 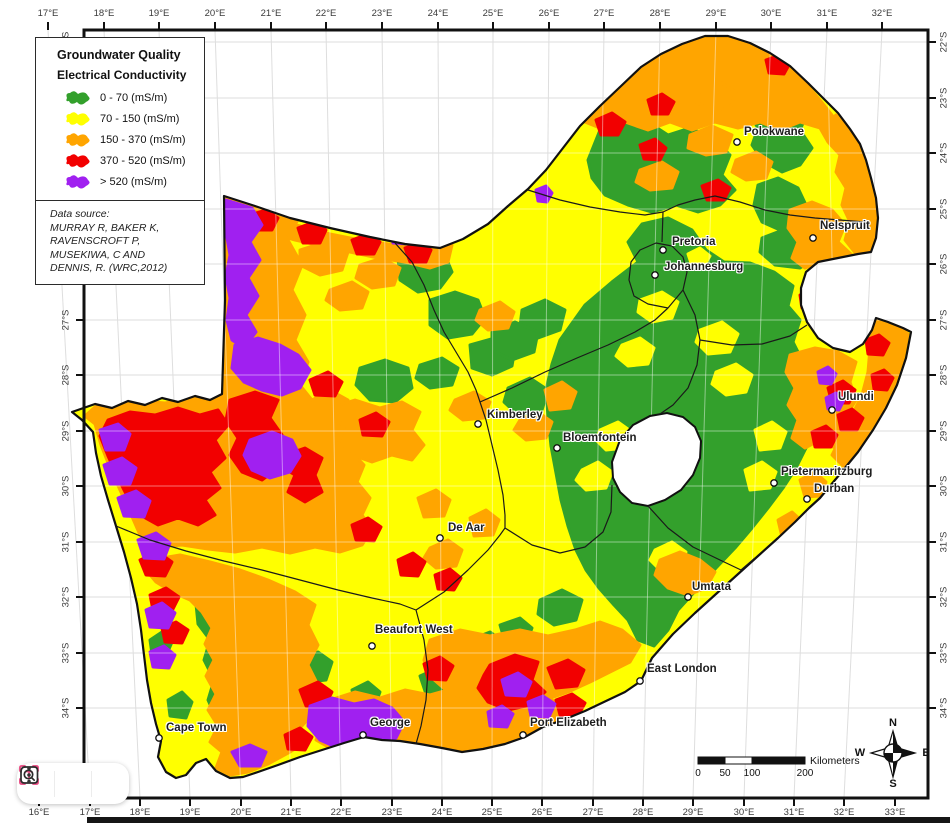 What do you see at coordinates (143, 160) in the screenshot?
I see `legend-item-label: 370 - 520 (mS/m)` at bounding box center [143, 160].